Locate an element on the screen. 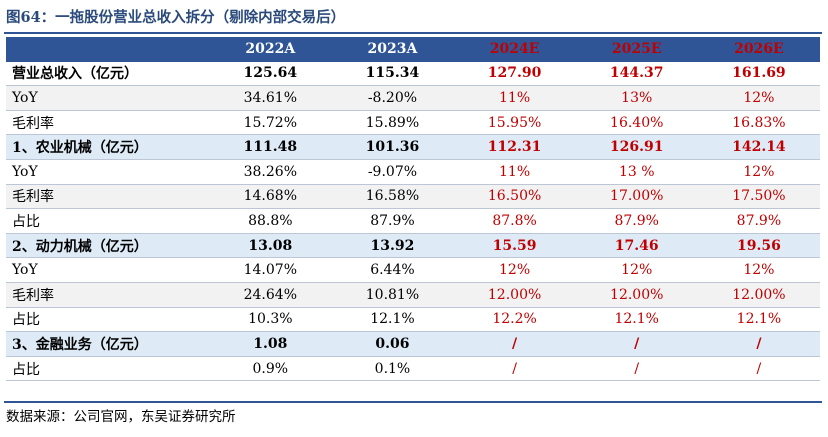 This screenshot has height=437, width=828. table-row: 毛利率 14.68% 16.58% 16.50% 17.00% 17.50% is located at coordinates (413, 197).